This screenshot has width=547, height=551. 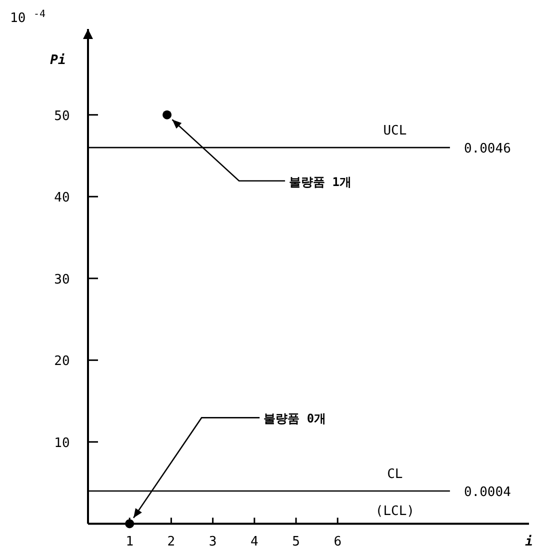 What do you see at coordinates (395, 511) in the screenshot?
I see `annotation: (LCL)` at bounding box center [395, 511].